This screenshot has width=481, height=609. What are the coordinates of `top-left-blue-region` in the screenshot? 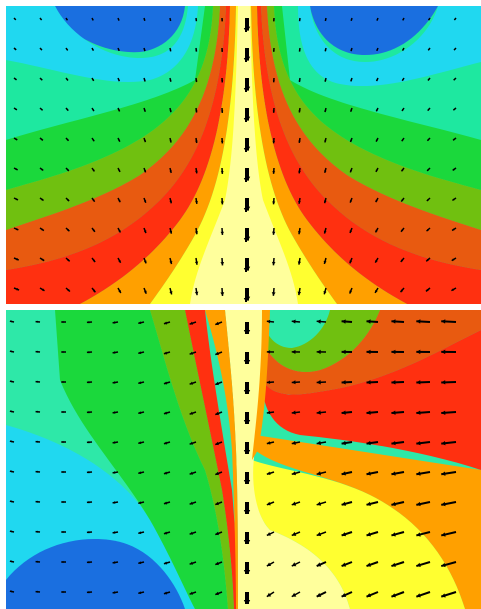 It's located at (120, 29).